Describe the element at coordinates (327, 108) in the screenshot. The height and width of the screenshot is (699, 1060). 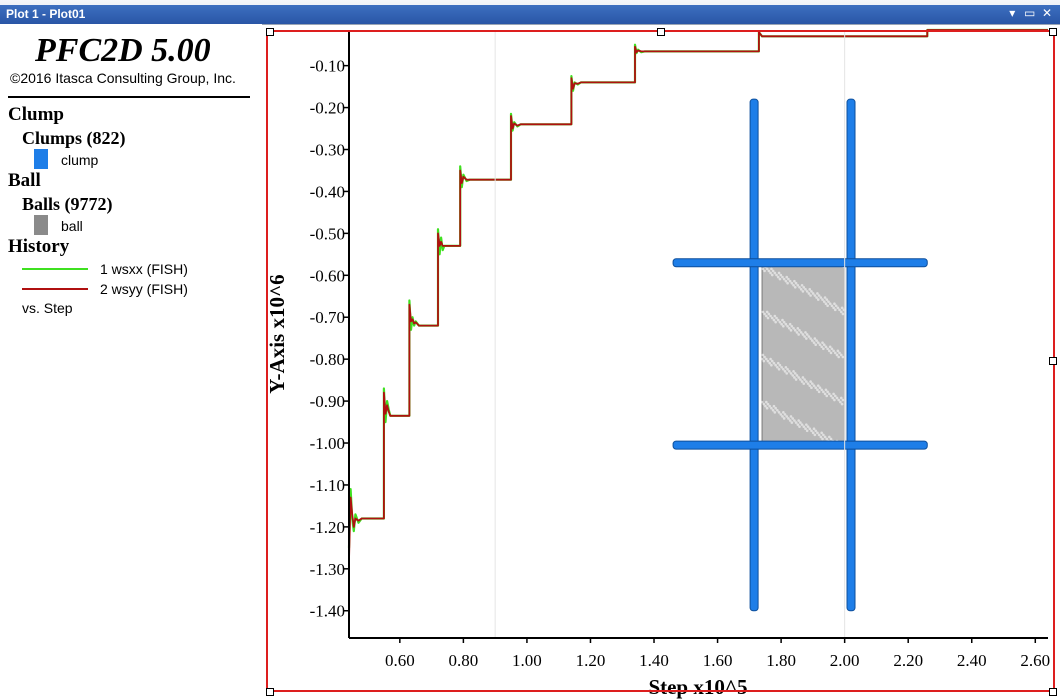
I see `y-tick-label: -0.20` at that location.